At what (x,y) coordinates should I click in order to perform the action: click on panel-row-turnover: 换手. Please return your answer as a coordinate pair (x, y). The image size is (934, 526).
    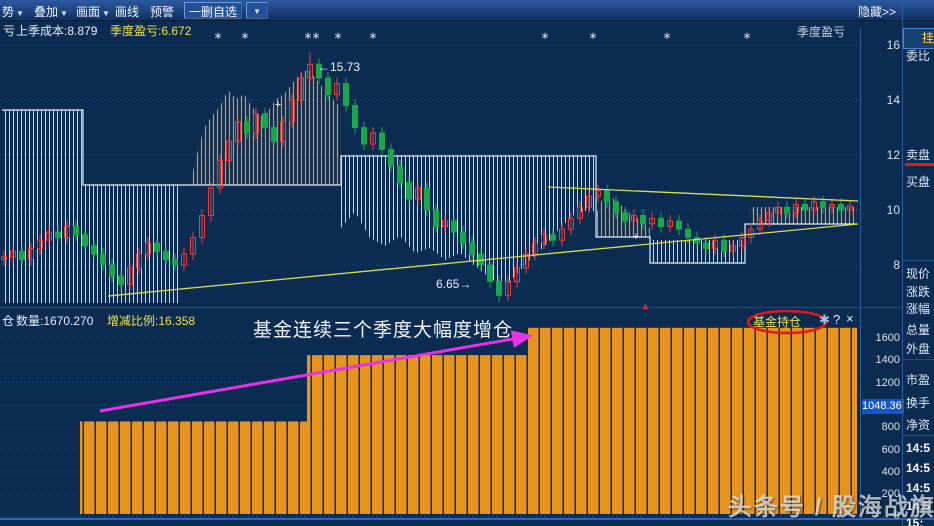
    Looking at the image, I should click on (918, 402).